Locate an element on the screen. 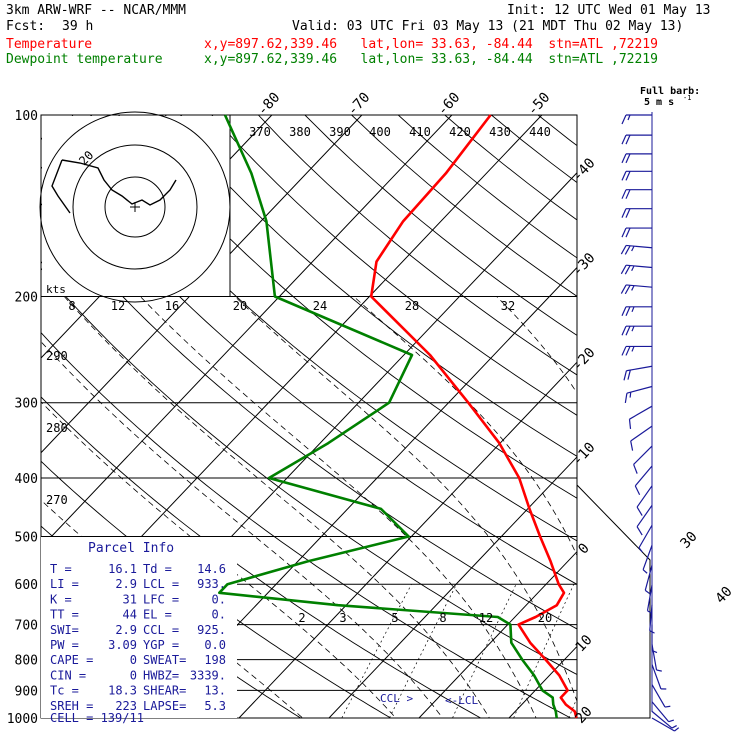 This screenshot has width=740, height=740. parcel-info-label: CAPE = is located at coordinates (71, 660).